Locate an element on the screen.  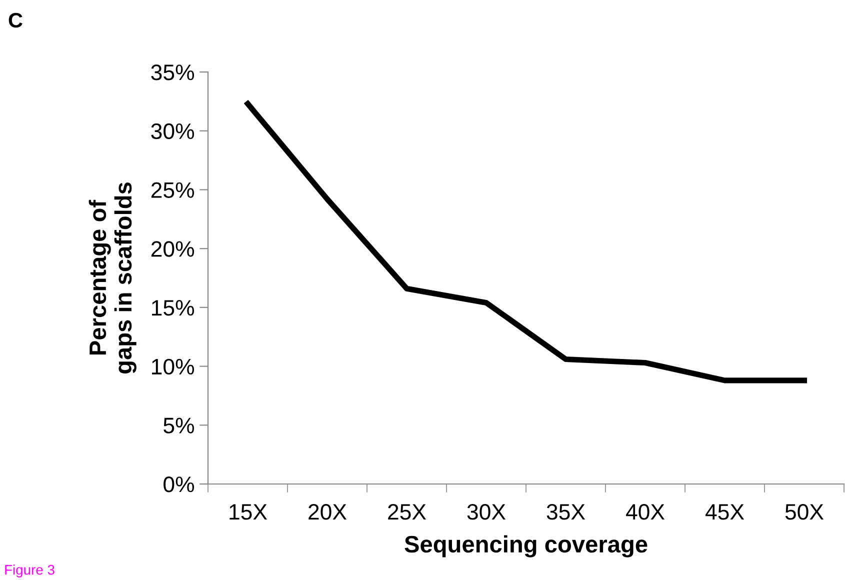
y-tick-label: 10% is located at coordinates (173, 366).